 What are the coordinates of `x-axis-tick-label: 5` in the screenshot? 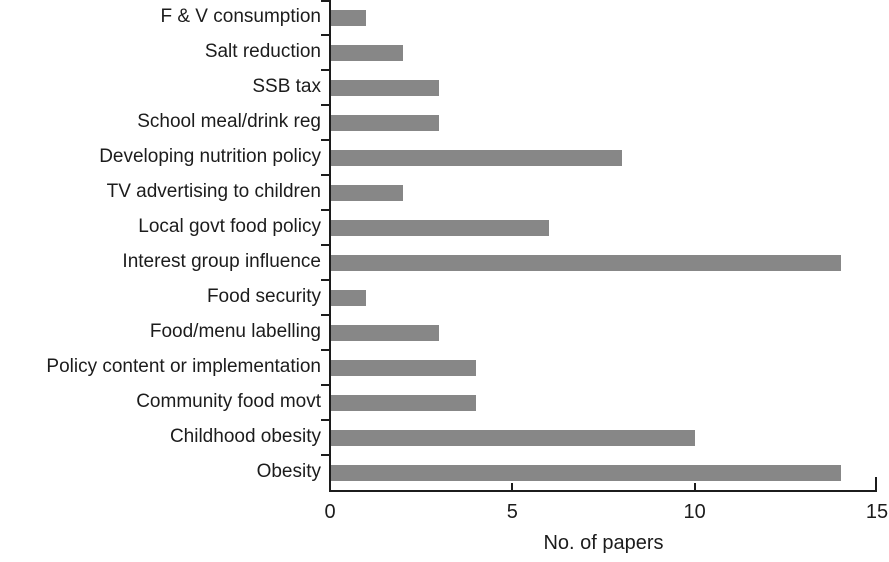 It's located at (512, 512).